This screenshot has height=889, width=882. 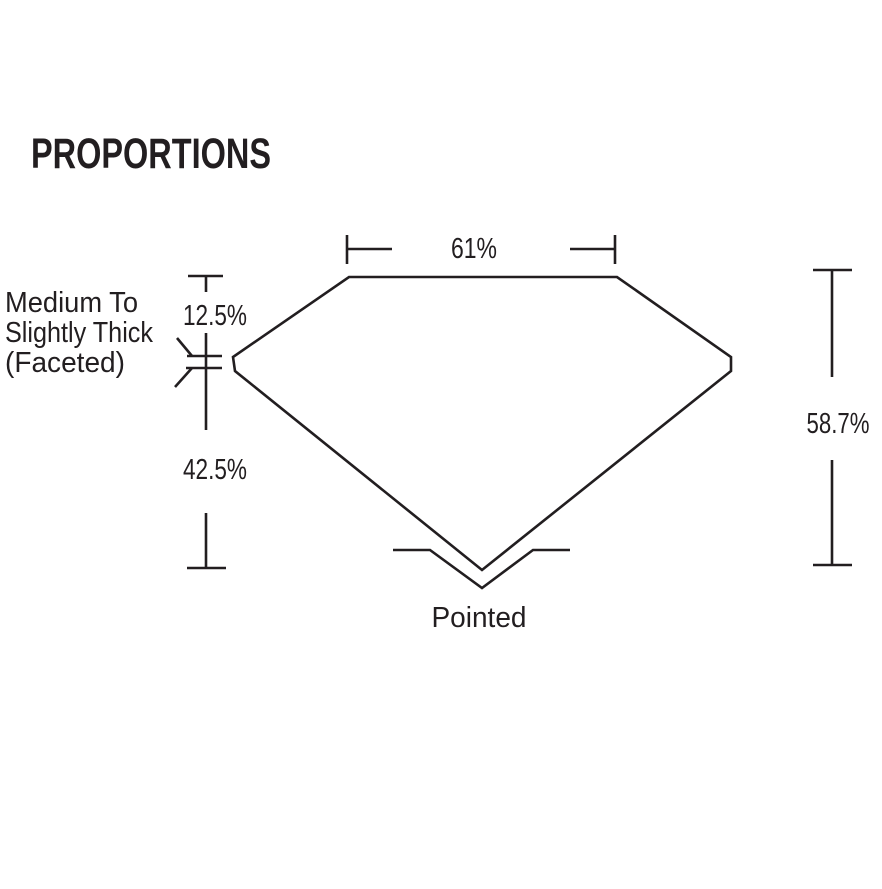 What do you see at coordinates (71, 303) in the screenshot?
I see `girdle-label-line-1: Medium To` at bounding box center [71, 303].